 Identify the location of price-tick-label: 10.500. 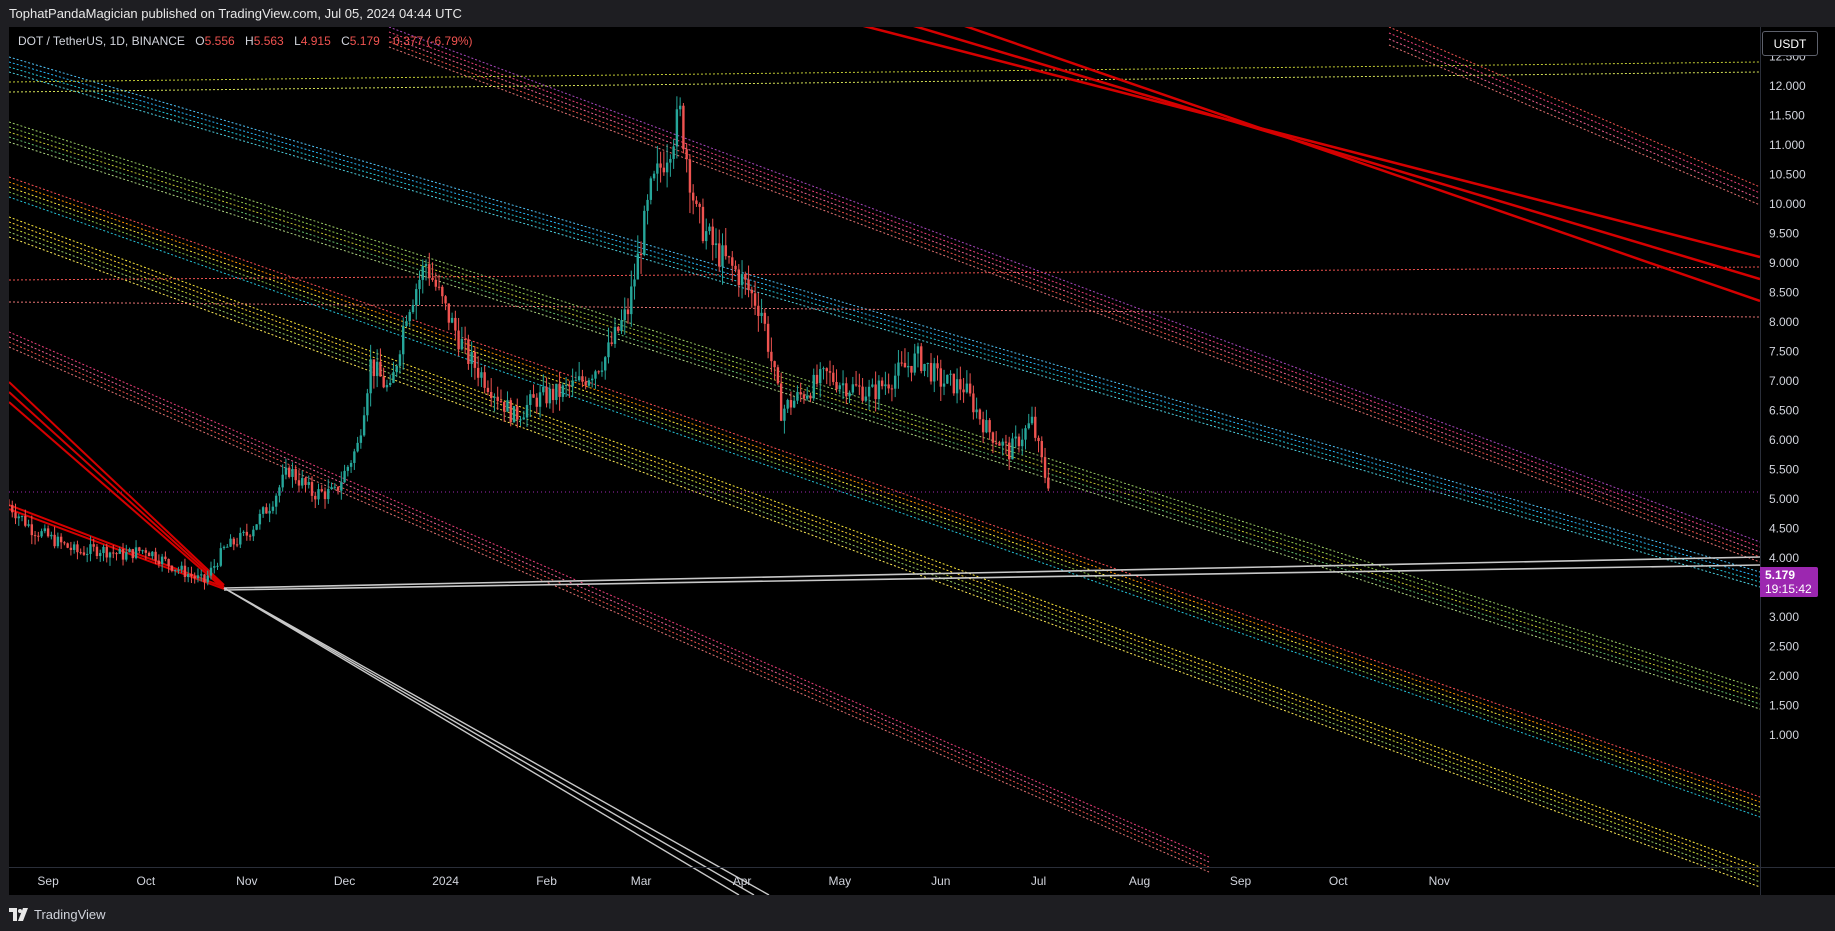
(1787, 175).